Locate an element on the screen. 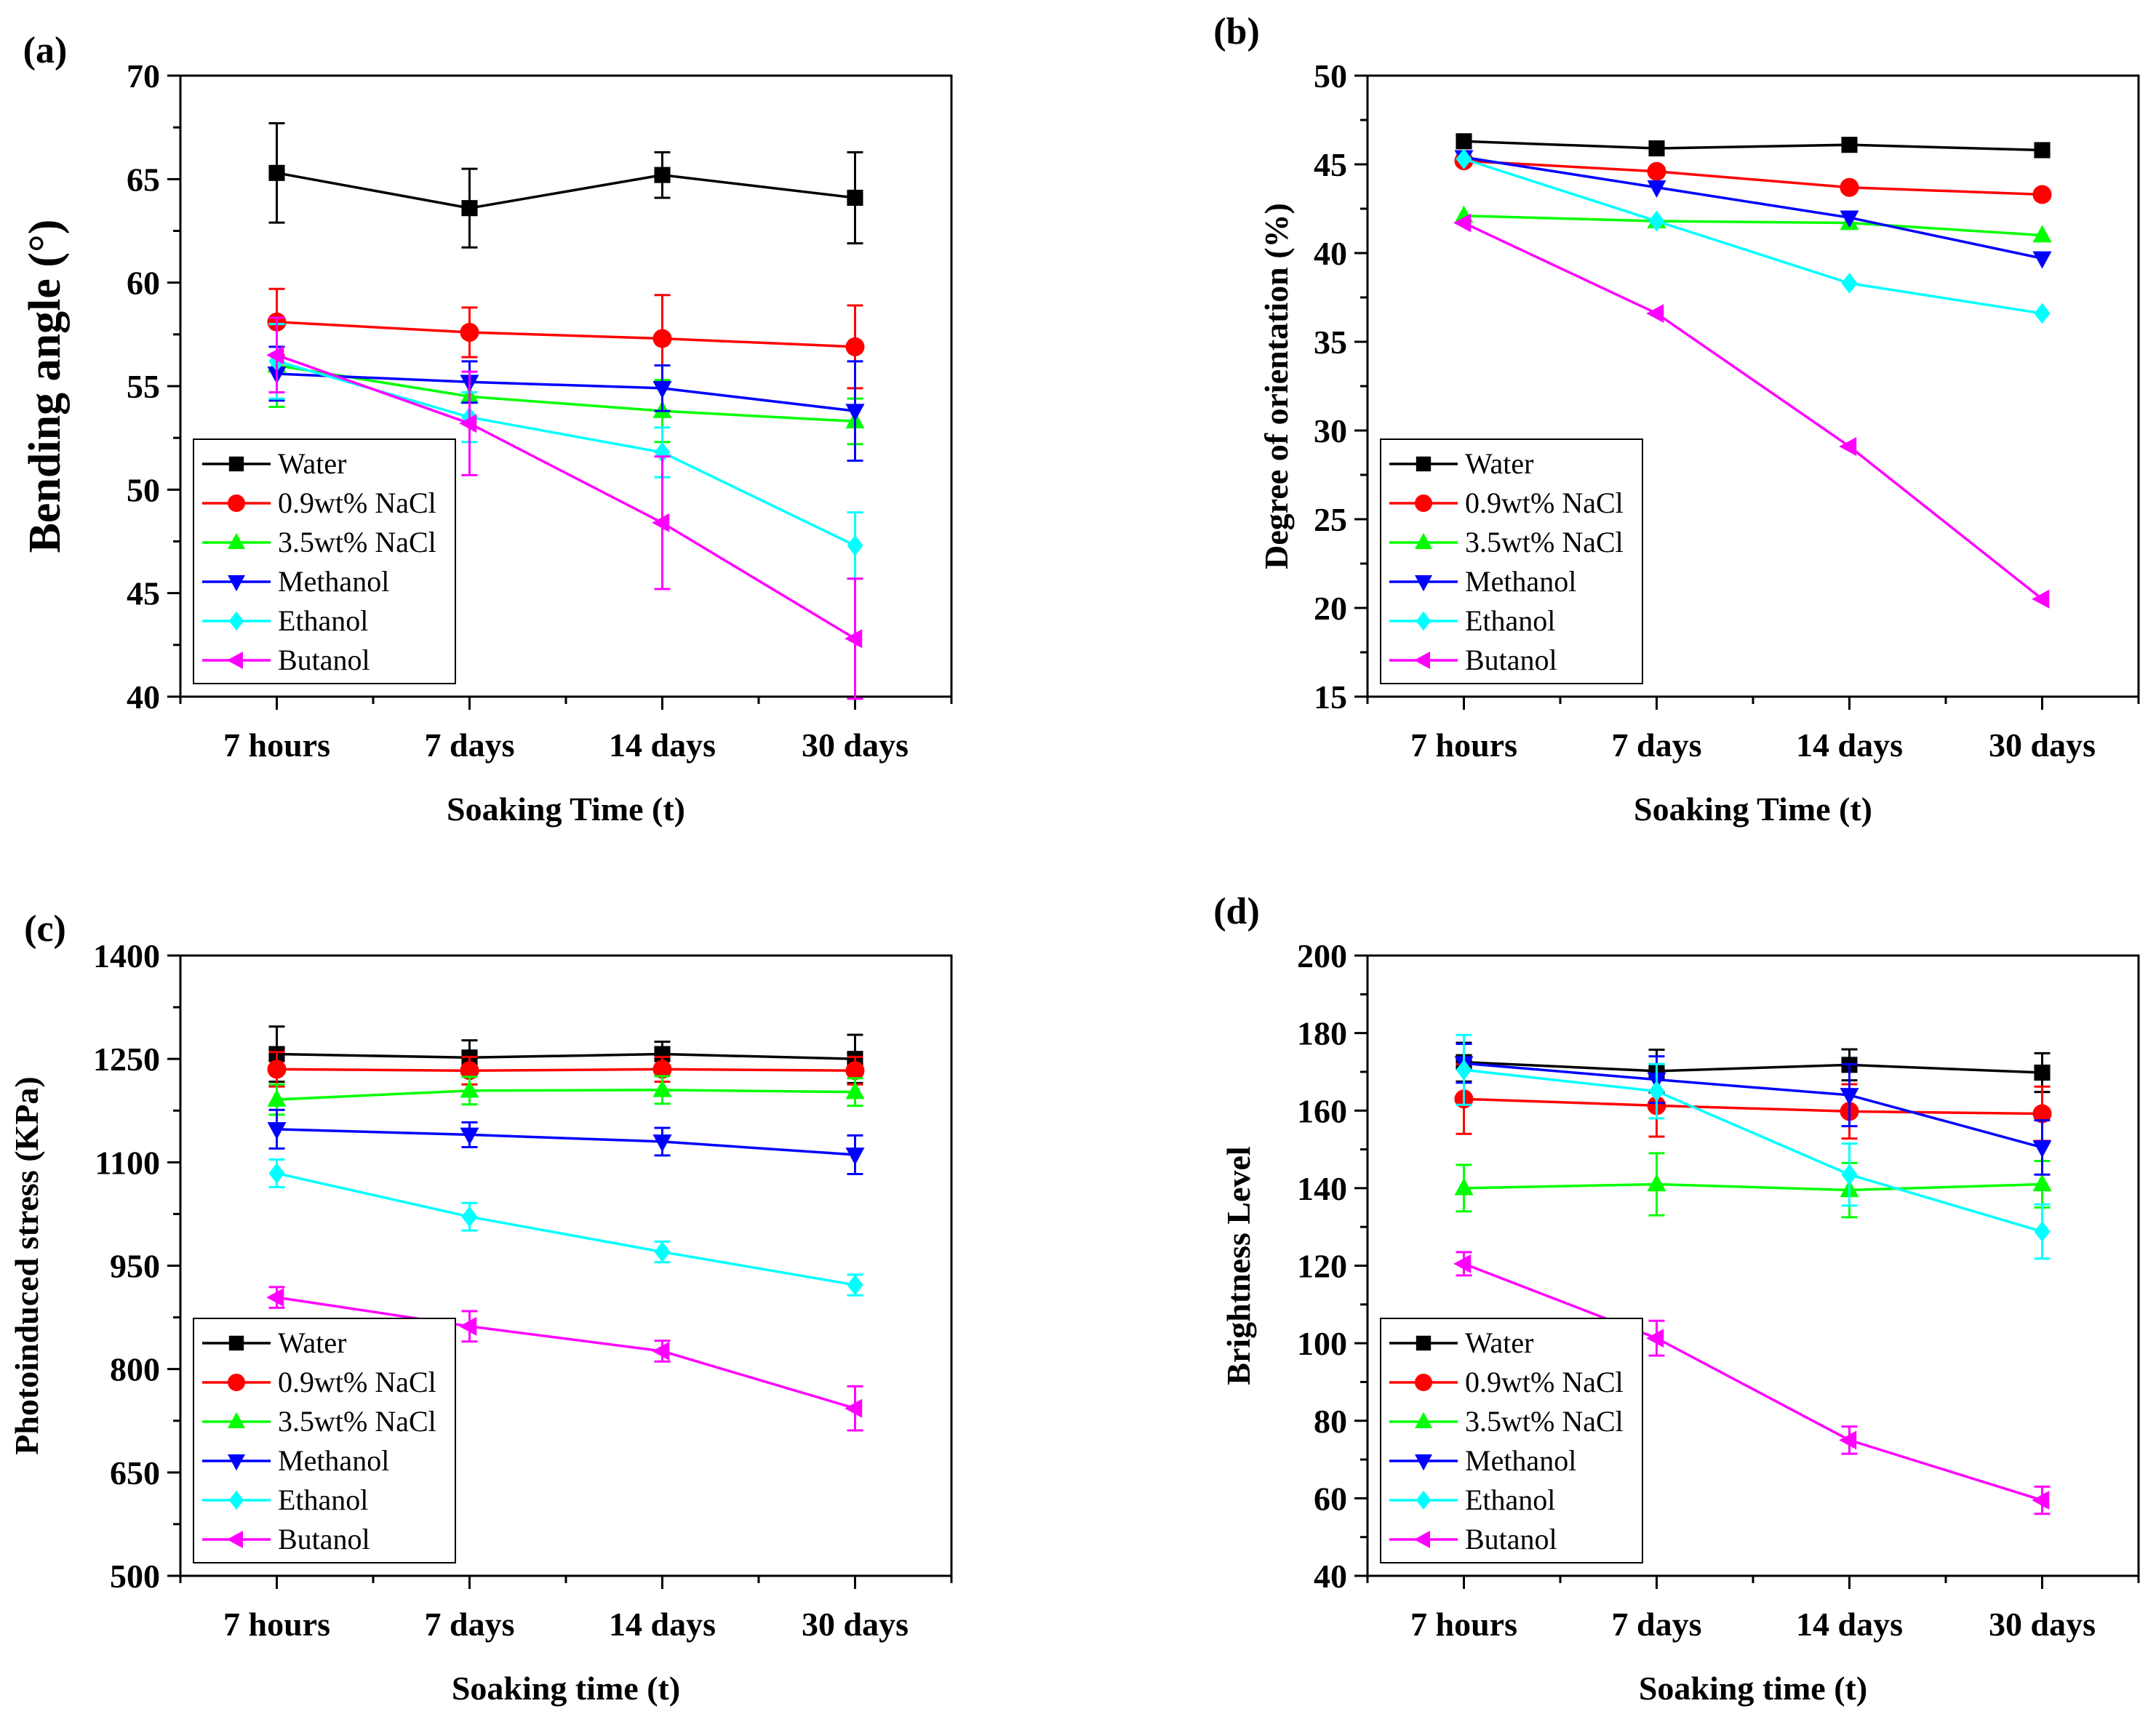 This screenshot has width=2156, height=1714. y-tick-label: 55 is located at coordinates (143, 386).